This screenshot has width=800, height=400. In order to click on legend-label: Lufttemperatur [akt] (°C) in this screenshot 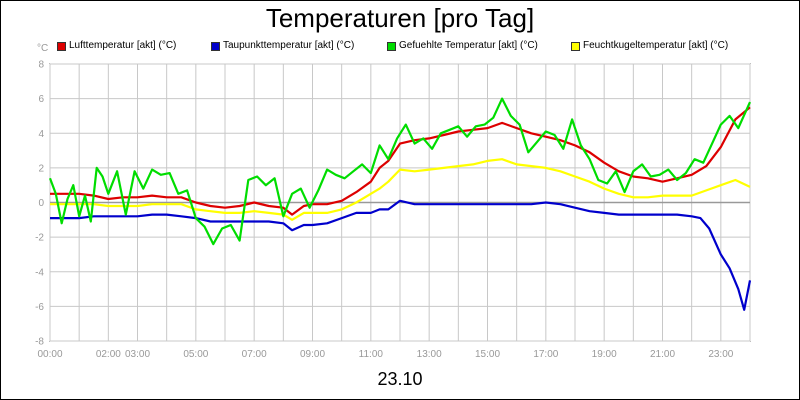, I will do `click(123, 45)`.